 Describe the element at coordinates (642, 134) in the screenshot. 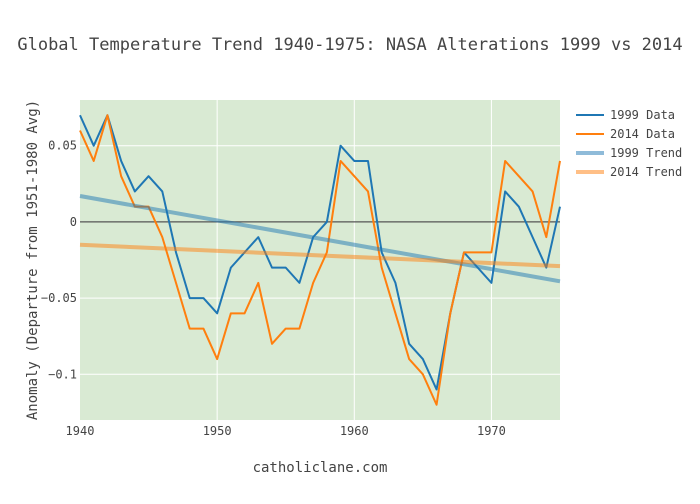

I see `legend-label: 2014 Data` at that location.